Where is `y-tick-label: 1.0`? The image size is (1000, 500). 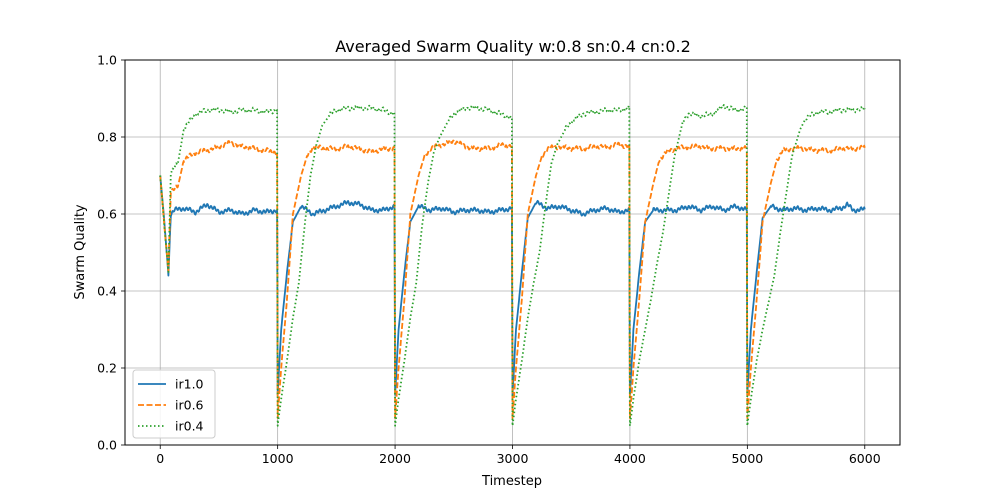 y-tick-label: 1.0 is located at coordinates (107, 60).